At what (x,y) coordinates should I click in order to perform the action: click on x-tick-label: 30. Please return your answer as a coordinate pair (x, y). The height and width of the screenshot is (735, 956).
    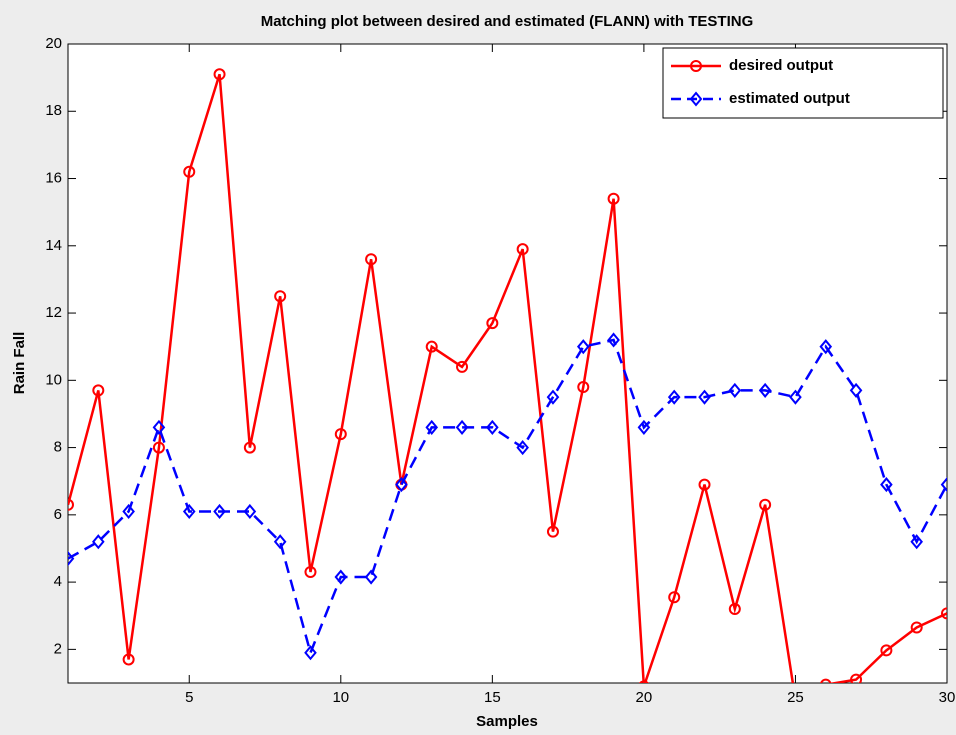
    Looking at the image, I should click on (947, 697).